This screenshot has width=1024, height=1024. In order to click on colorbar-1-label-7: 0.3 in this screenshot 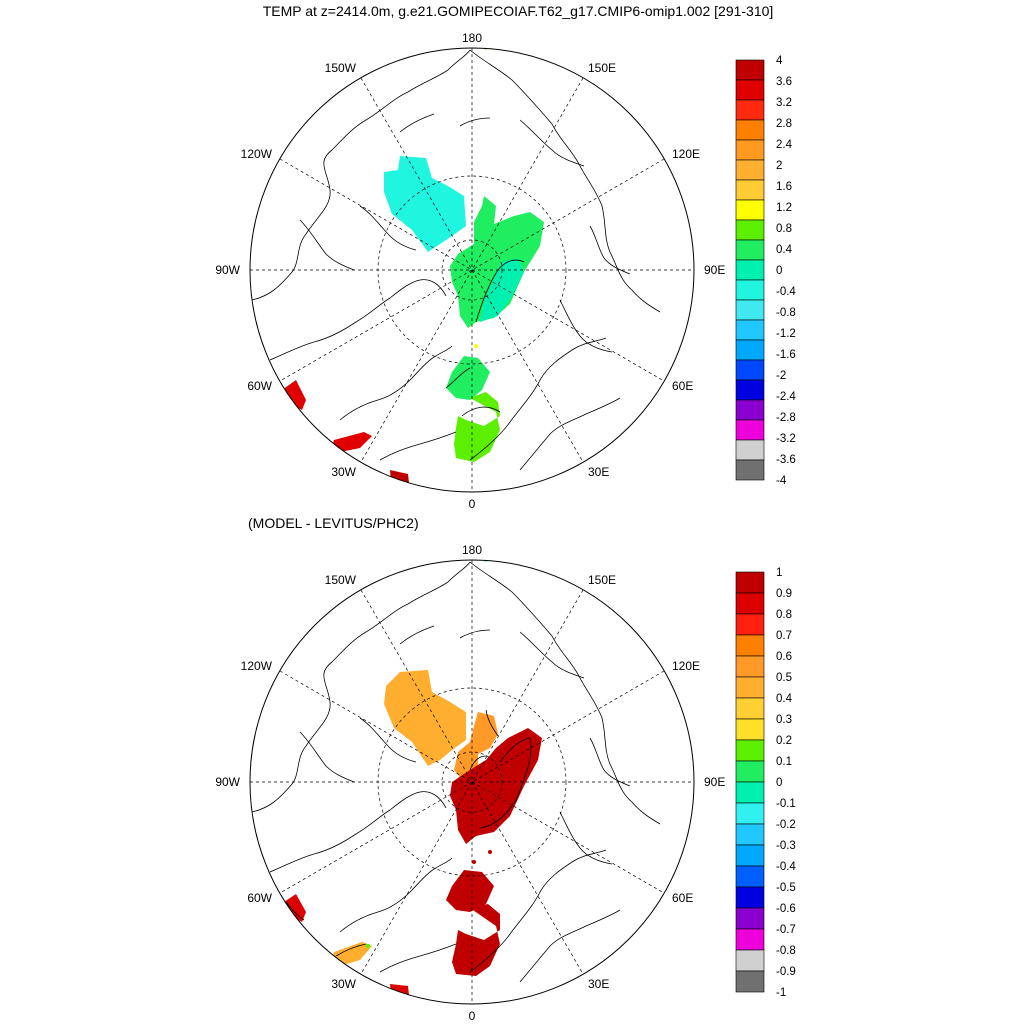, I will do `click(784, 720)`.